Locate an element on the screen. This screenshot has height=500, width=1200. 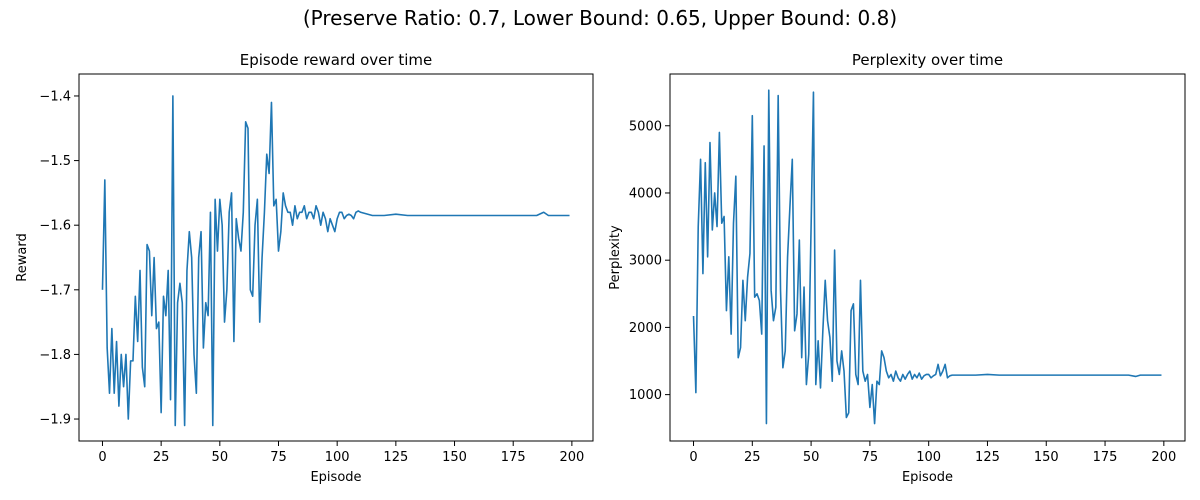
x-axis-label-perplexity: Episode is located at coordinates (927, 477).